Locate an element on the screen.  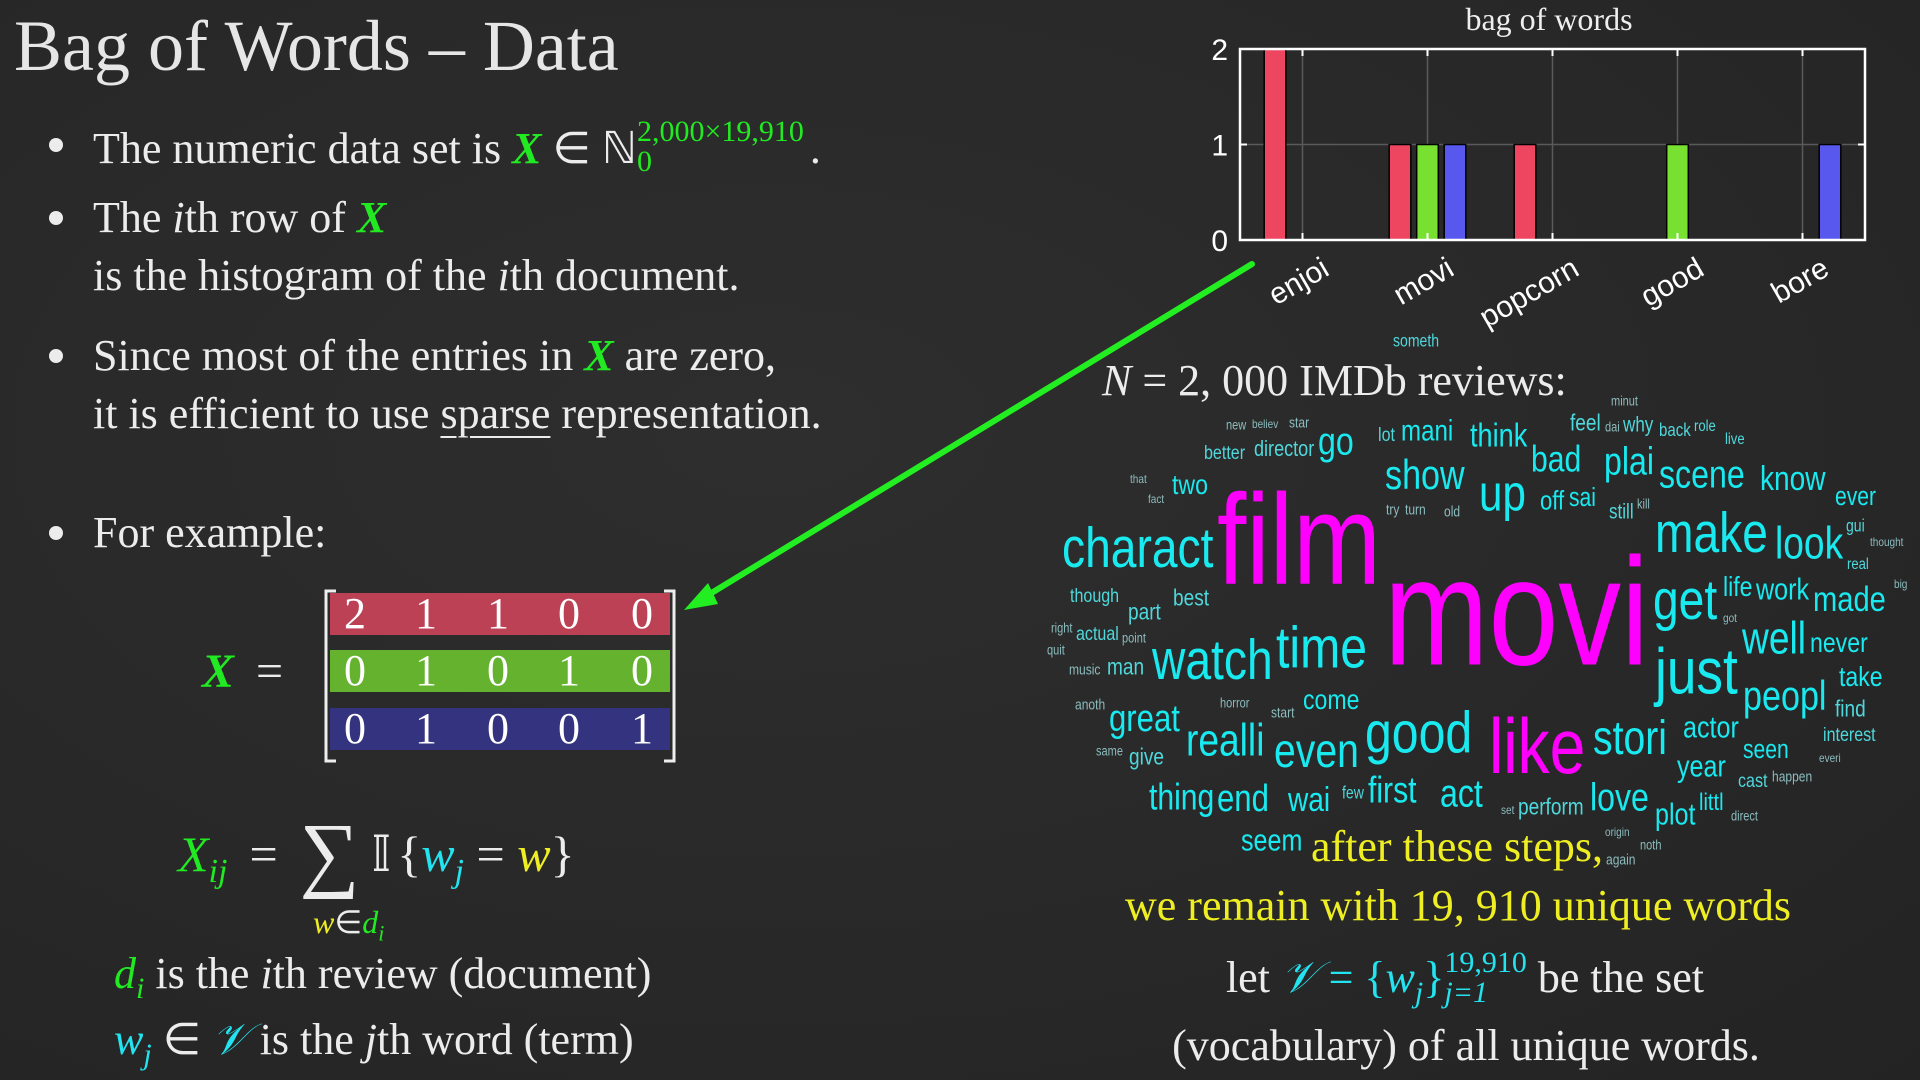
x-tick-label: enjoi is located at coordinates (1298, 281).